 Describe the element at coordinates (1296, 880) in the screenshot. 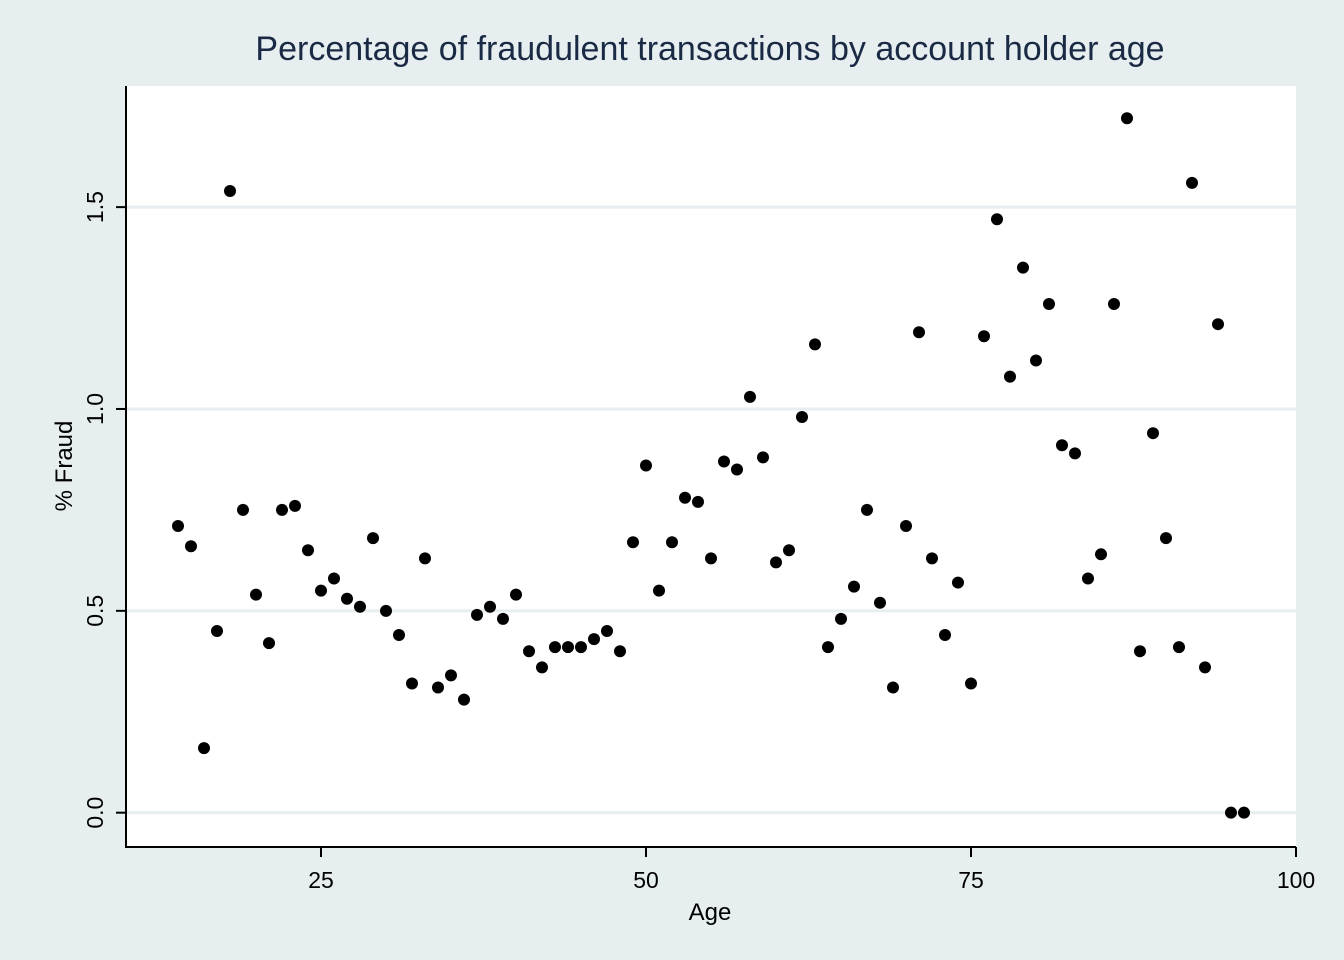

I see `x-tick-label: 100` at that location.